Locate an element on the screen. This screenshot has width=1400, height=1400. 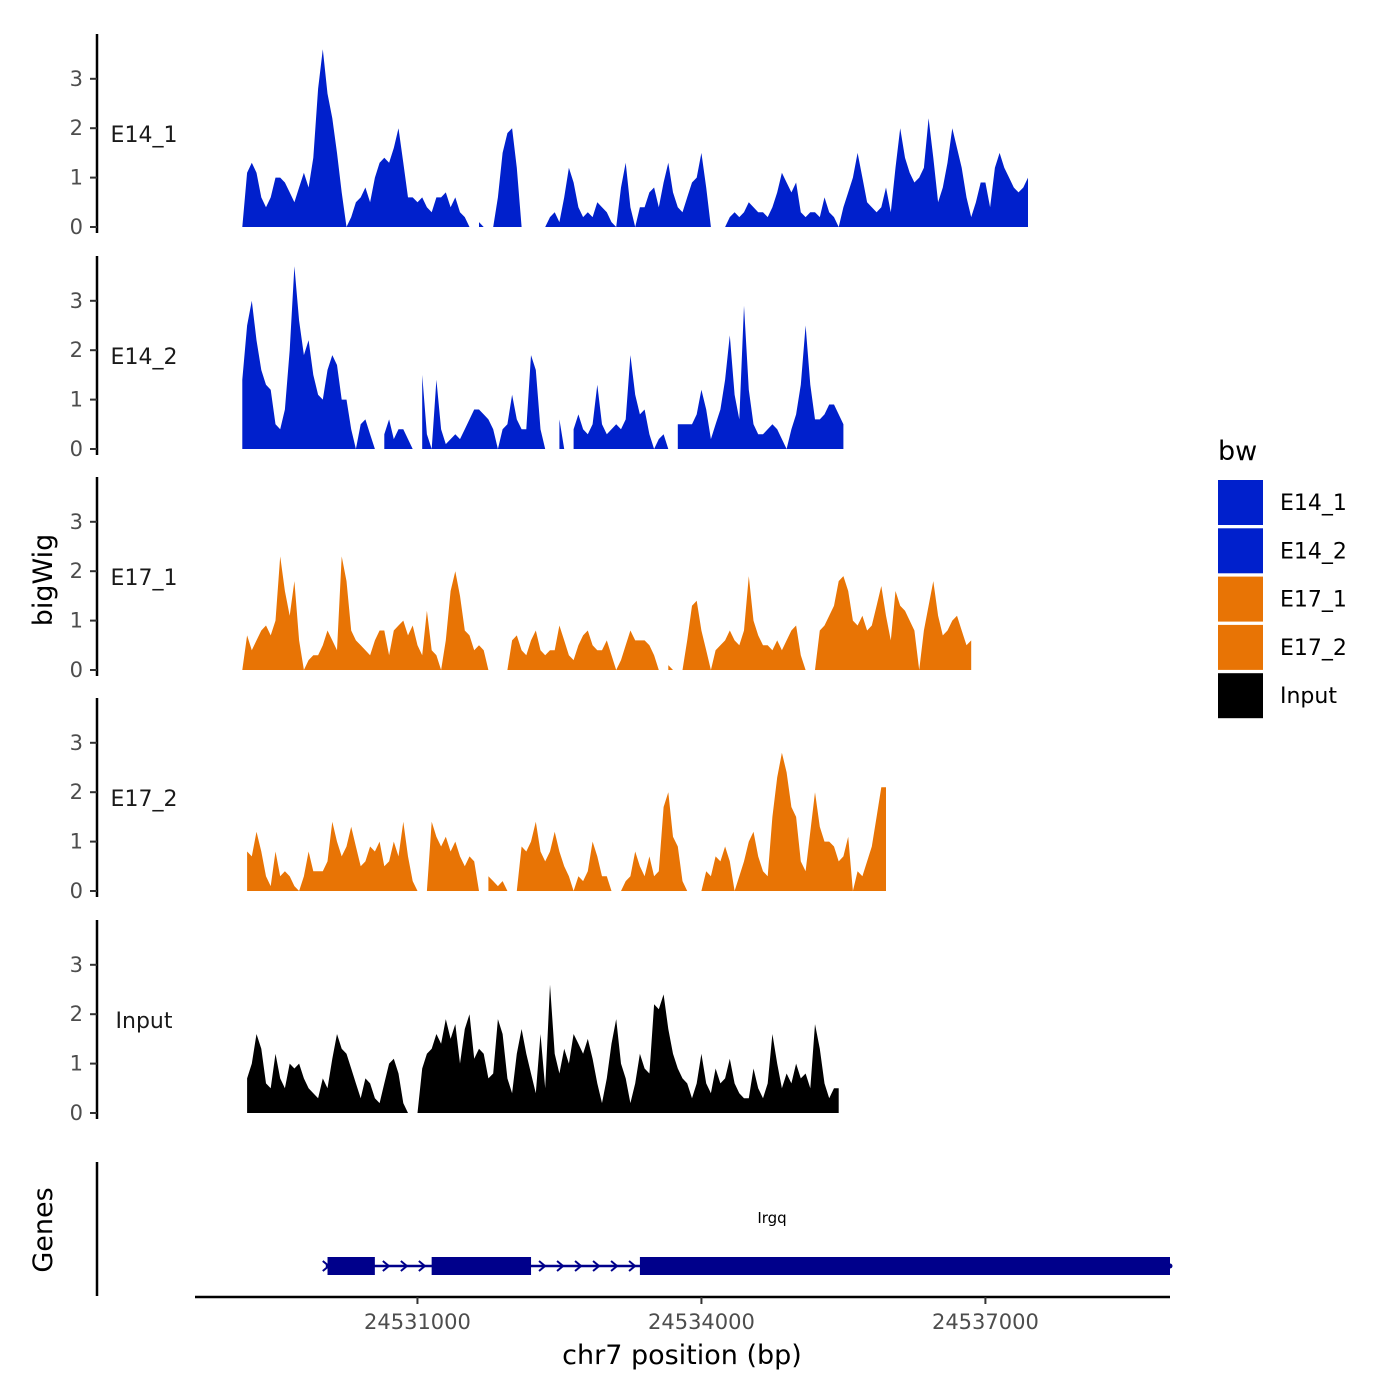
legend-items: E14_1 E14_2 E17_1 E17_2 Input is located at coordinates (1282, 599).